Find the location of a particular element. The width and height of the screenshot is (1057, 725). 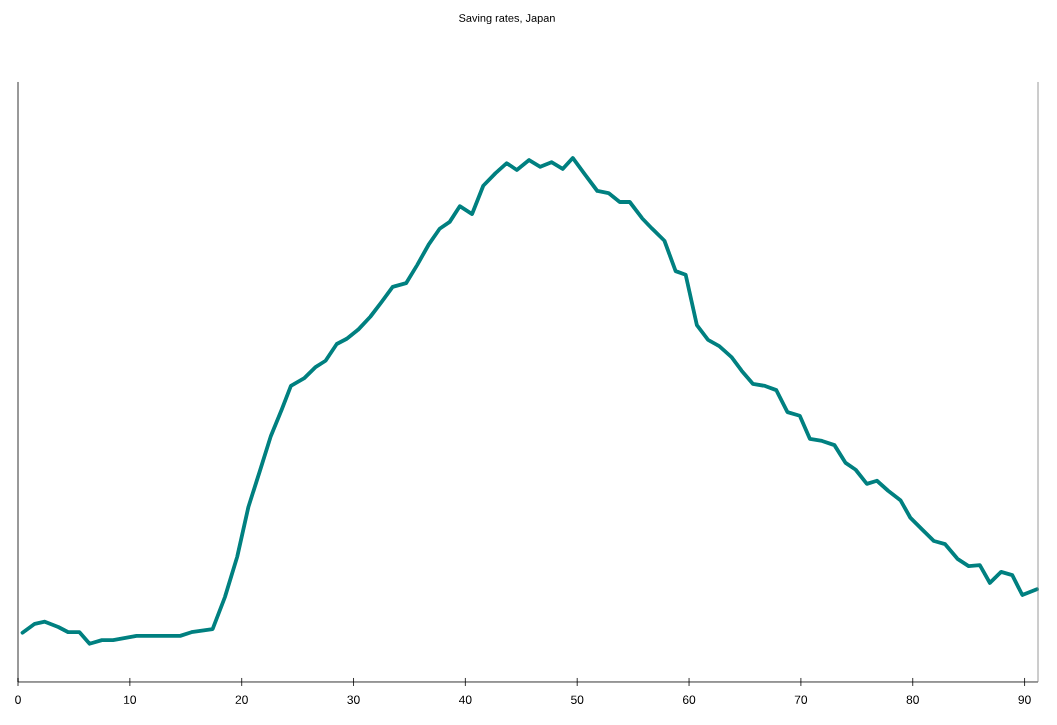

x-tick-label: 30 is located at coordinates (353, 699).